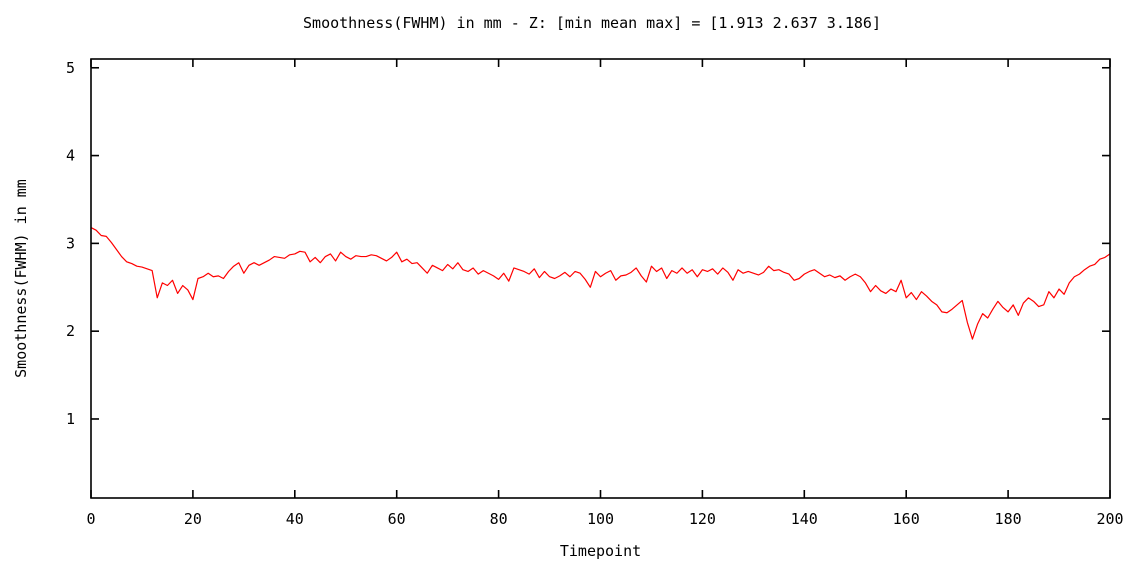 This screenshot has width=1146, height=568. What do you see at coordinates (70, 243) in the screenshot?
I see `y-tick-label: 3` at bounding box center [70, 243].